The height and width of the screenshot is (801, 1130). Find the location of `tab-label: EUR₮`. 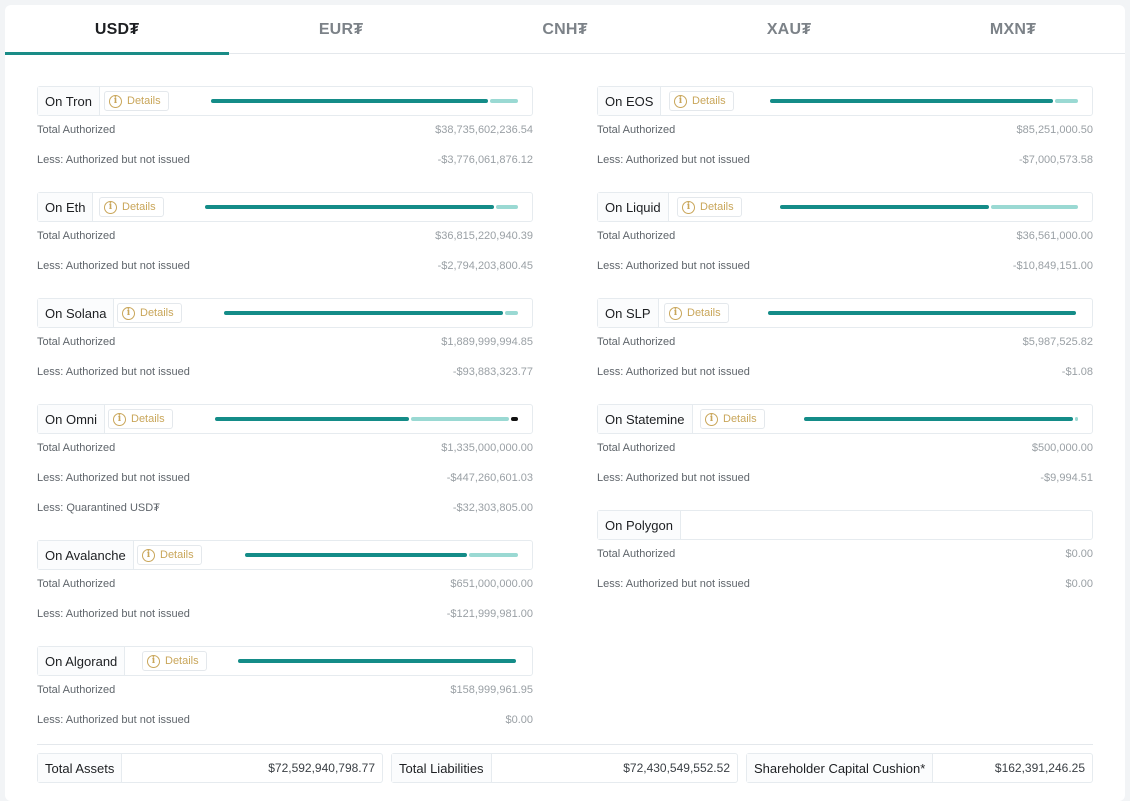

tab-label: EUR₮ is located at coordinates (341, 29).